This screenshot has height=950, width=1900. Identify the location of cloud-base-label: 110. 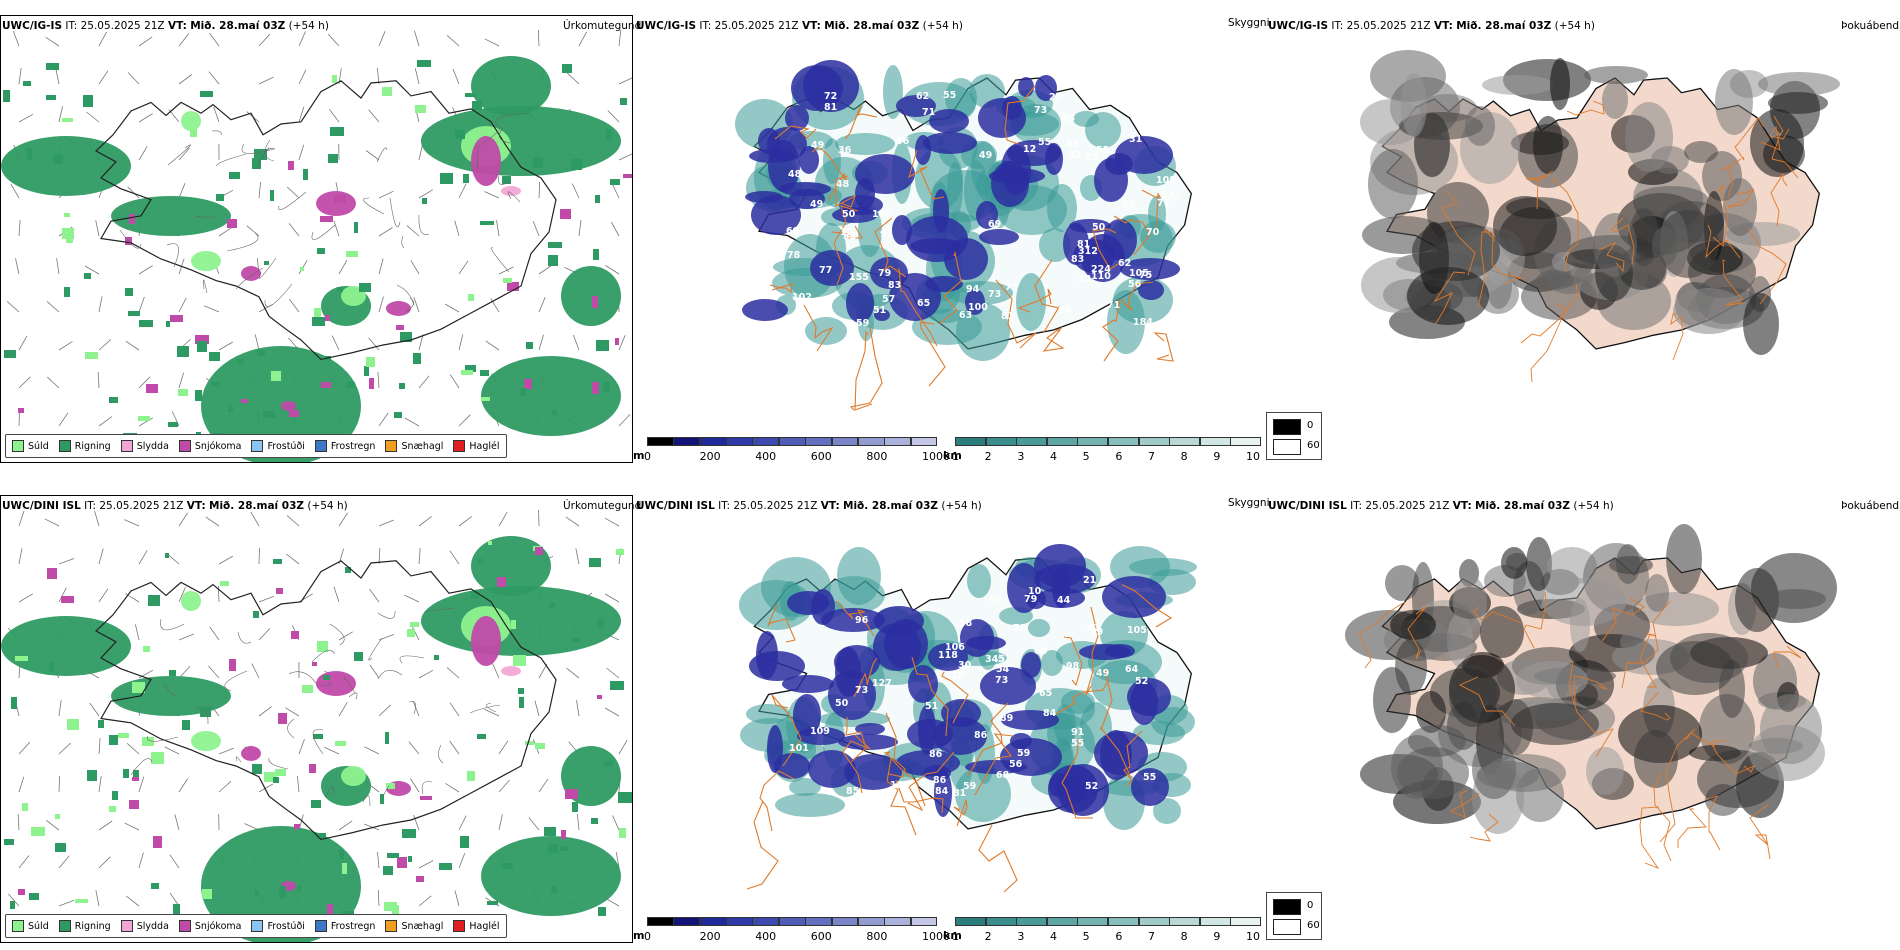
(1101, 276).